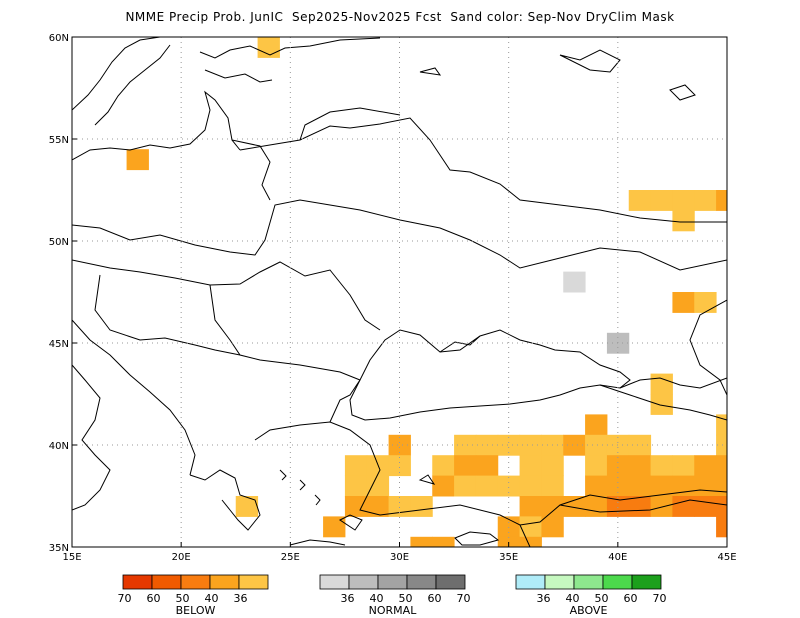  I want to click on below-legend-tick: 60, so click(154, 598).